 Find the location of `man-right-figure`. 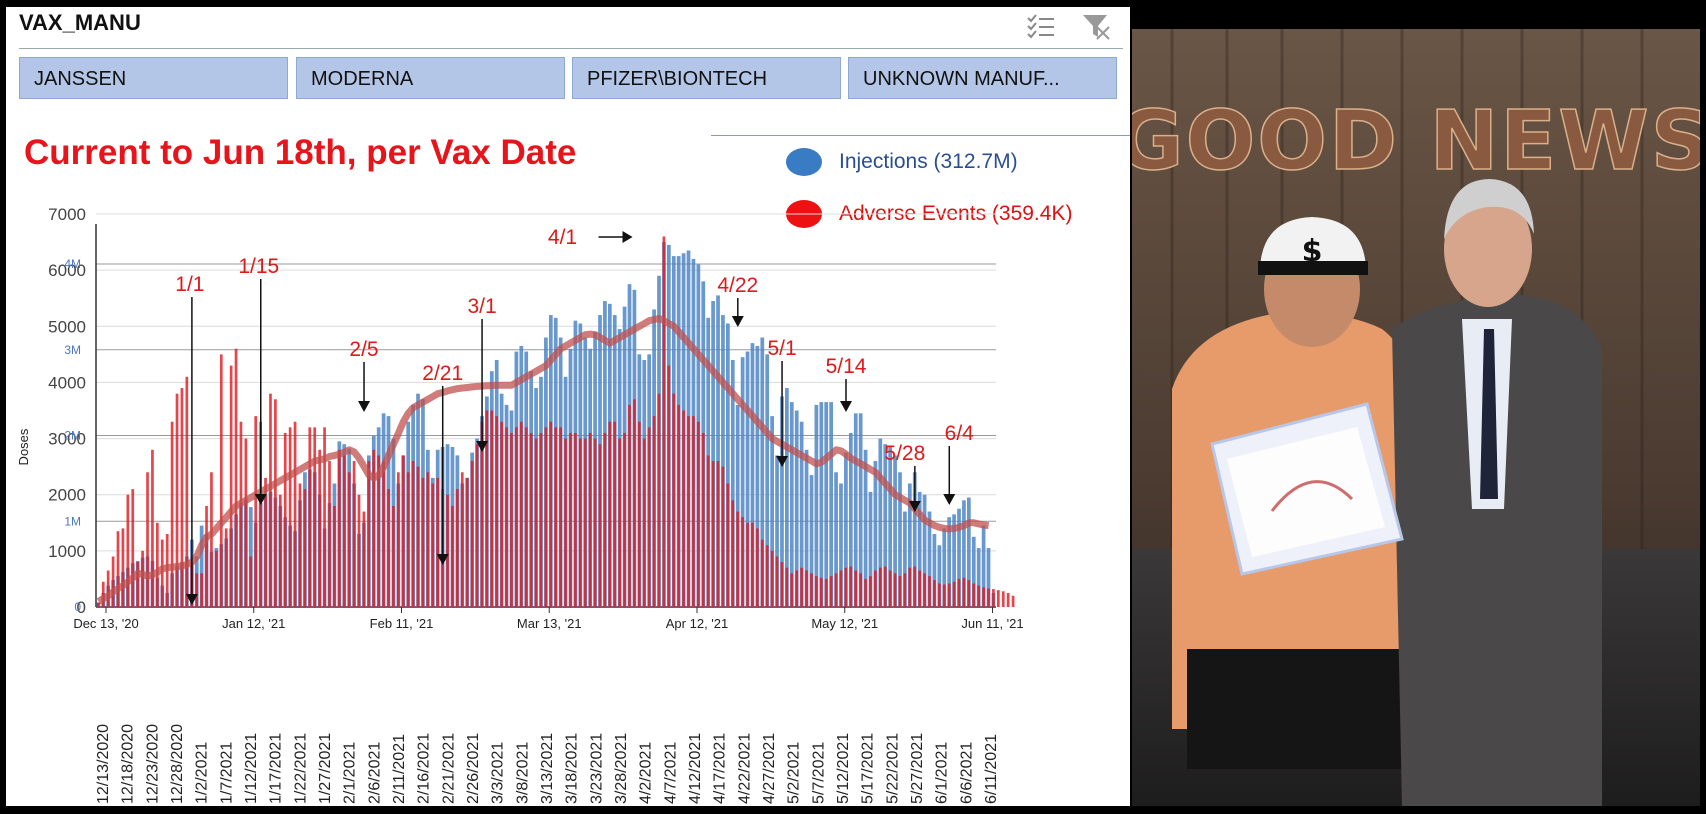

man-right-figure is located at coordinates (1497, 492).